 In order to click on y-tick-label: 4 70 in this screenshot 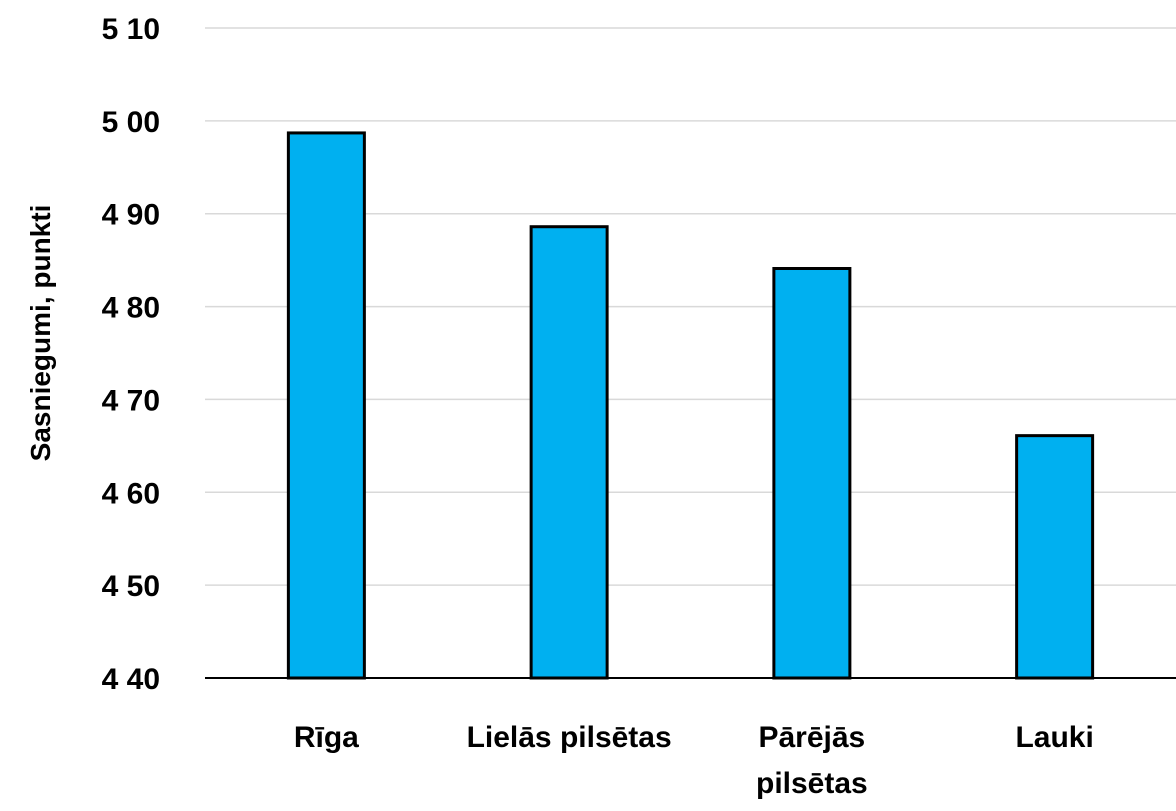, I will do `click(131, 400)`.